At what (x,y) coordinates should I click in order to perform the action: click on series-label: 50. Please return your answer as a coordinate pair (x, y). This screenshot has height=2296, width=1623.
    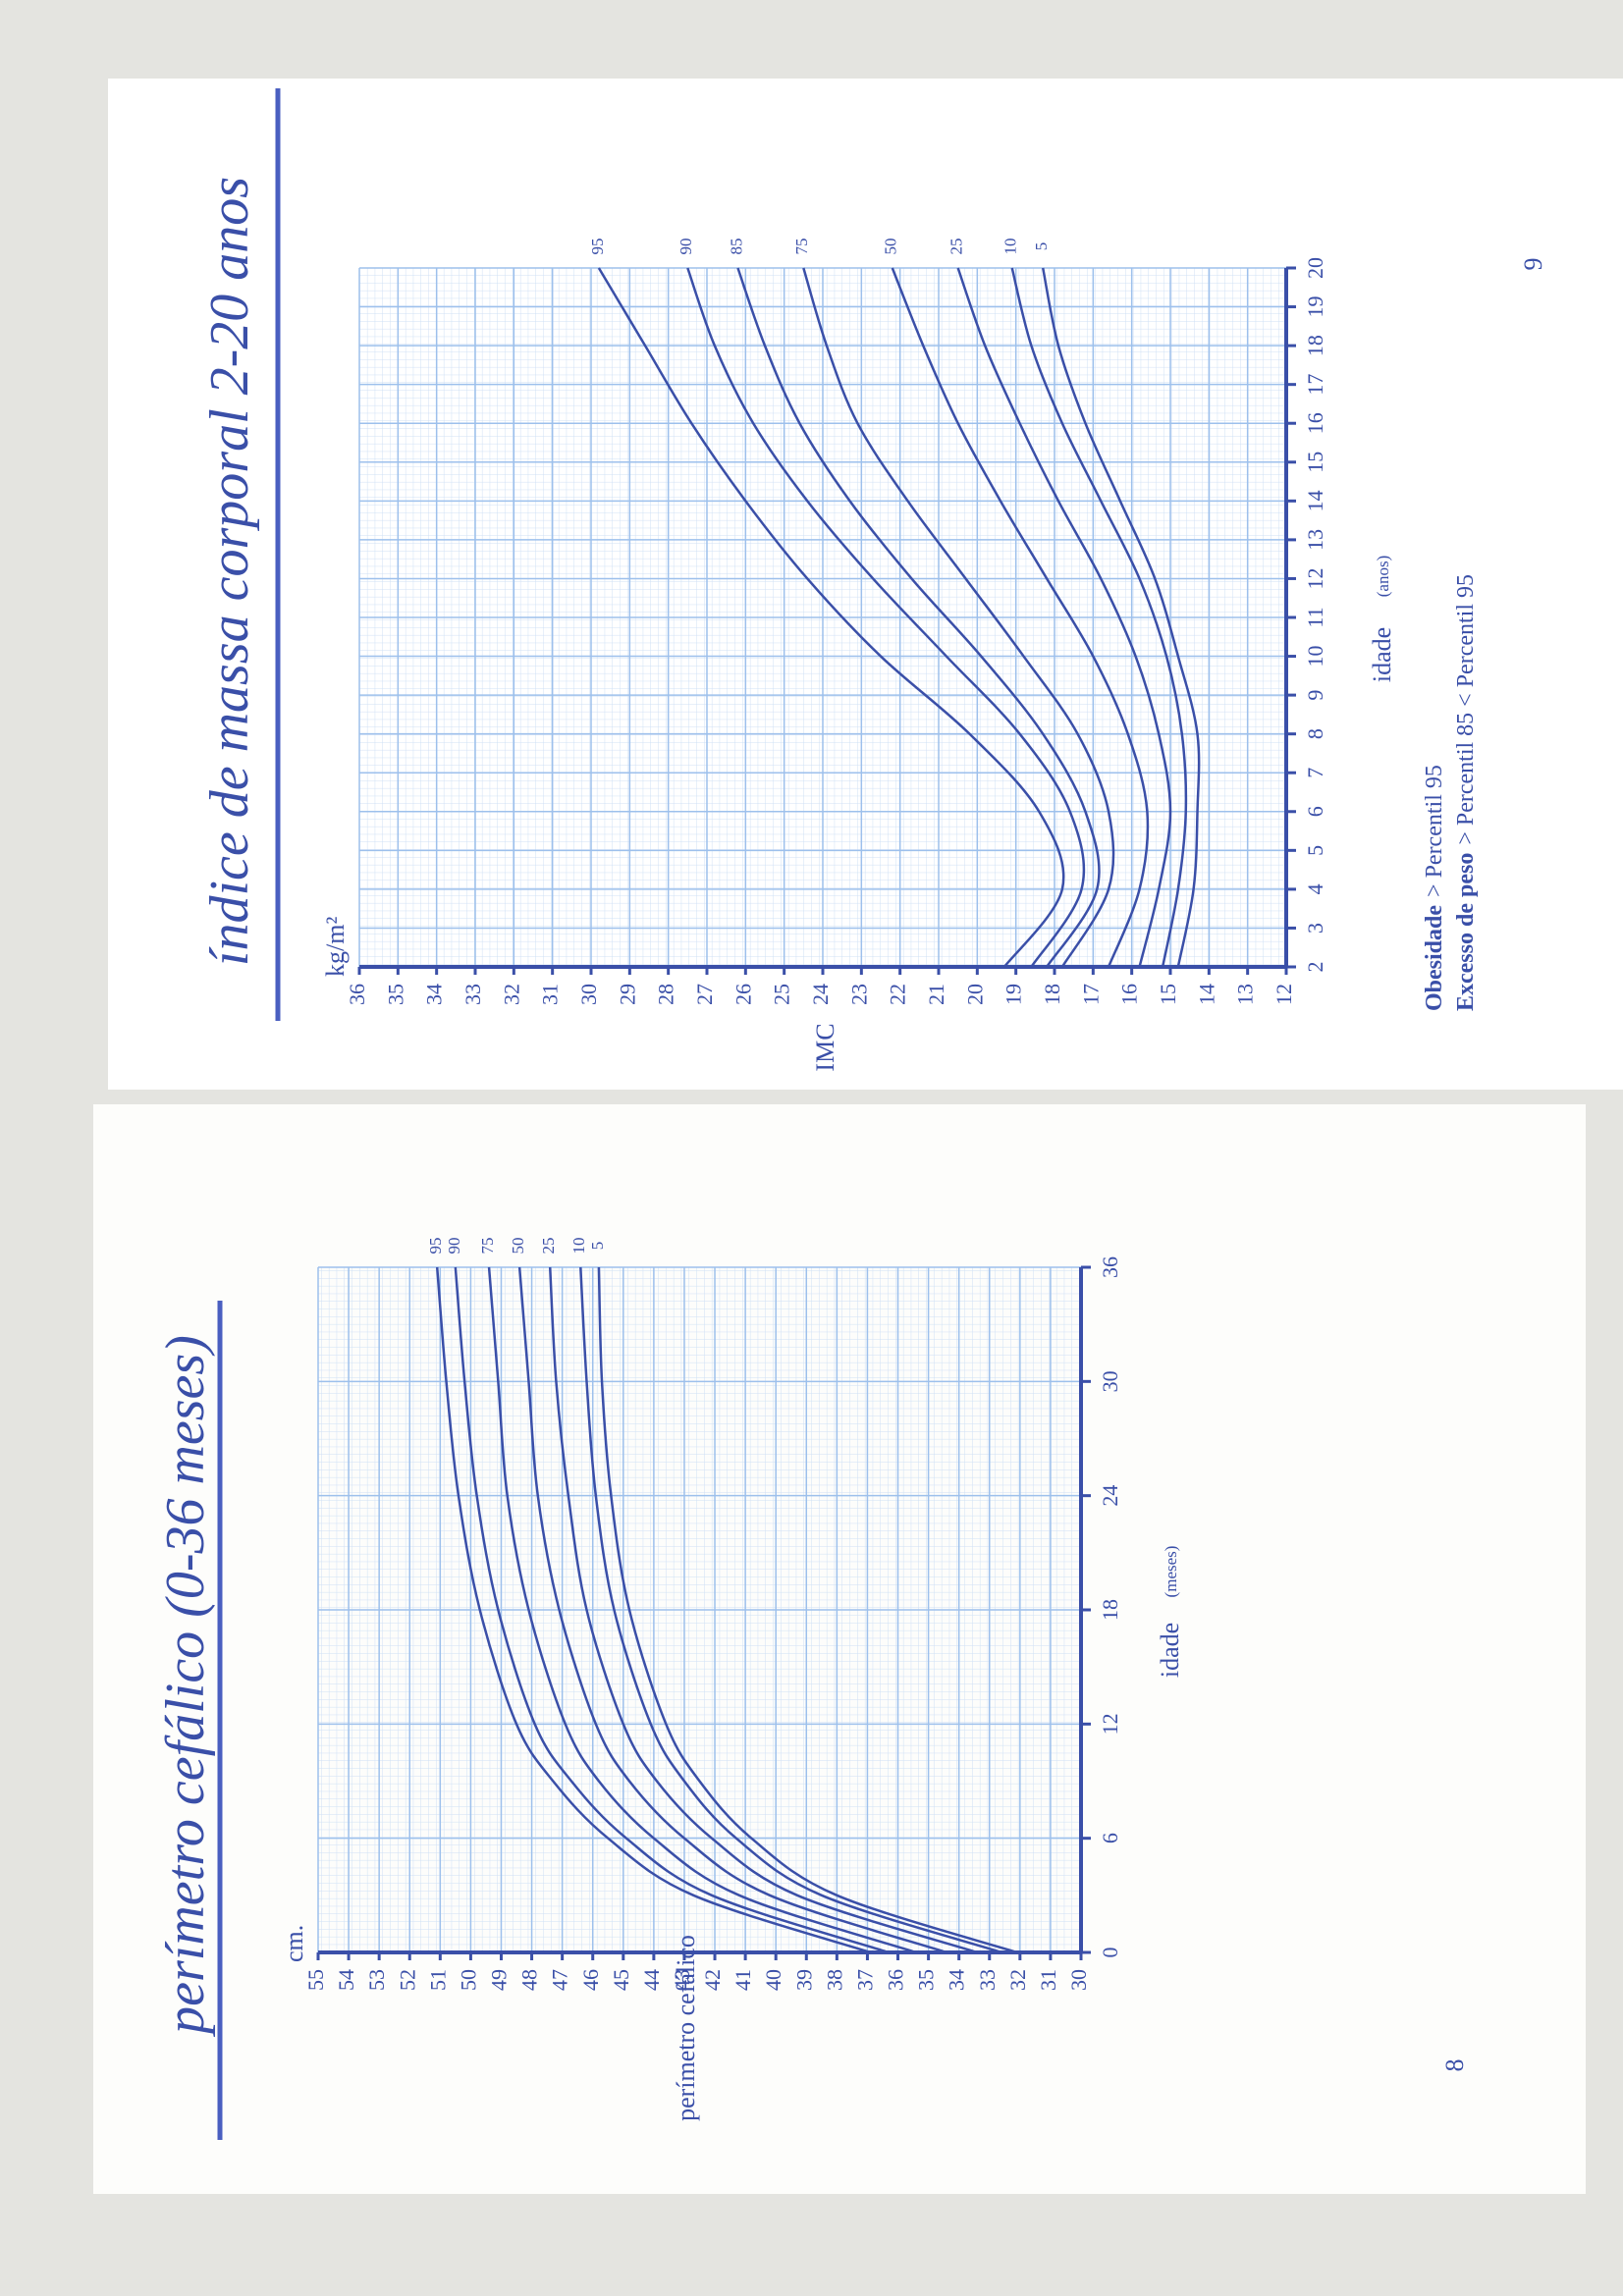
    Looking at the image, I should click on (518, 1246).